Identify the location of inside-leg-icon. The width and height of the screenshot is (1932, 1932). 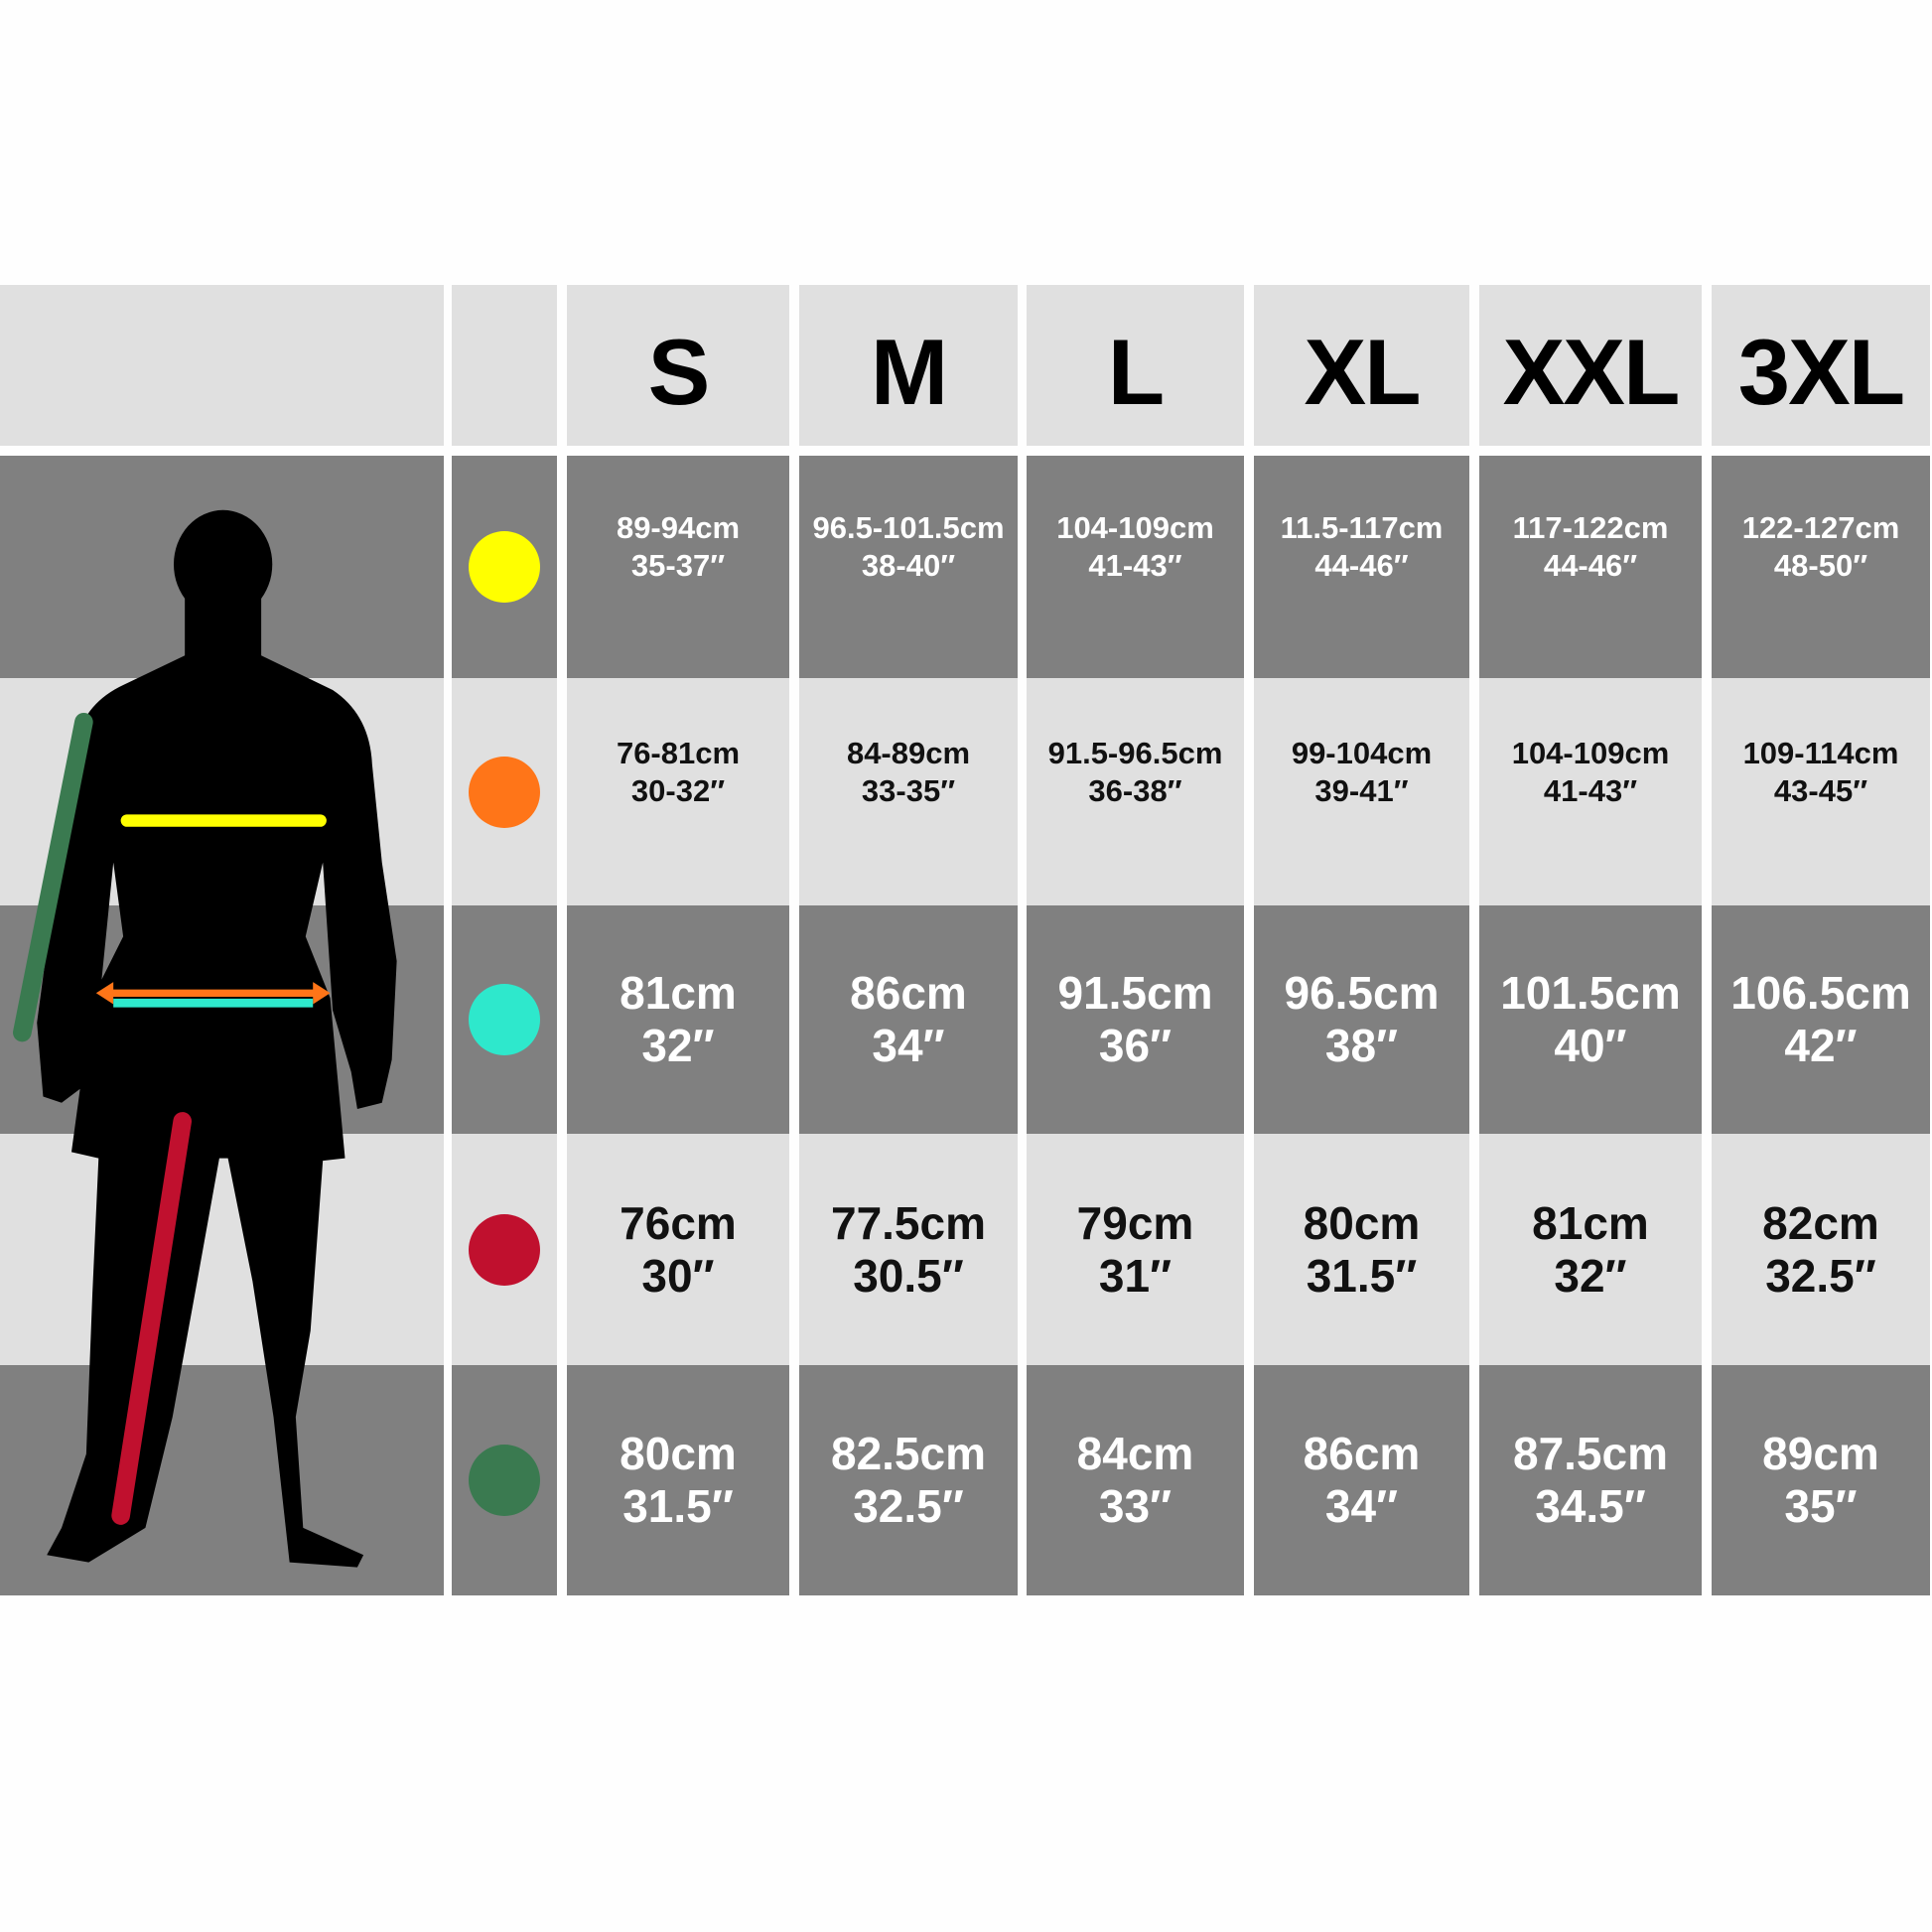
(505, 1249).